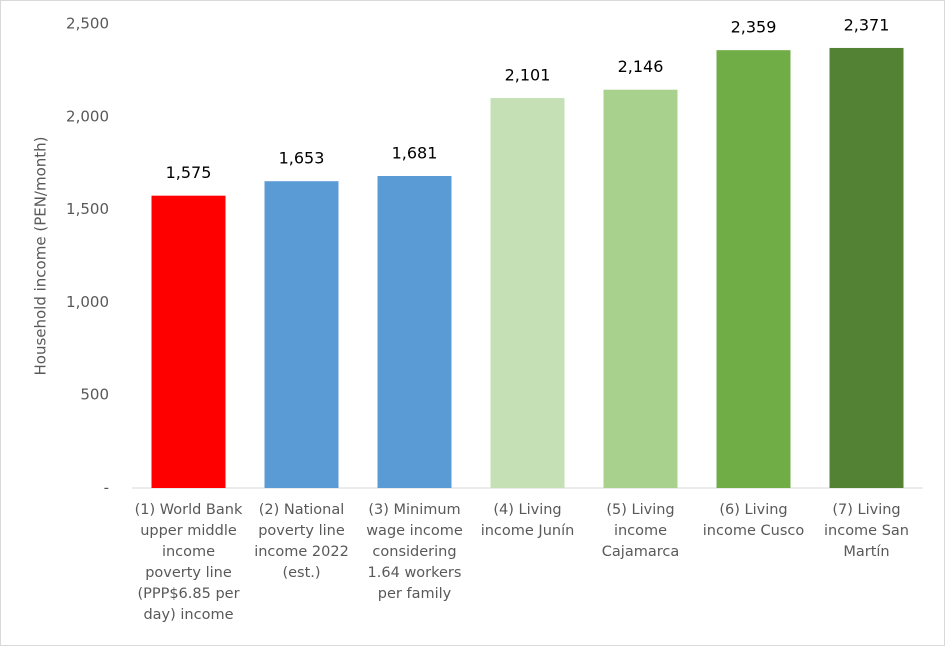 This screenshot has width=945, height=646. What do you see at coordinates (528, 75) in the screenshot?
I see `value-label: 2,101` at bounding box center [528, 75].